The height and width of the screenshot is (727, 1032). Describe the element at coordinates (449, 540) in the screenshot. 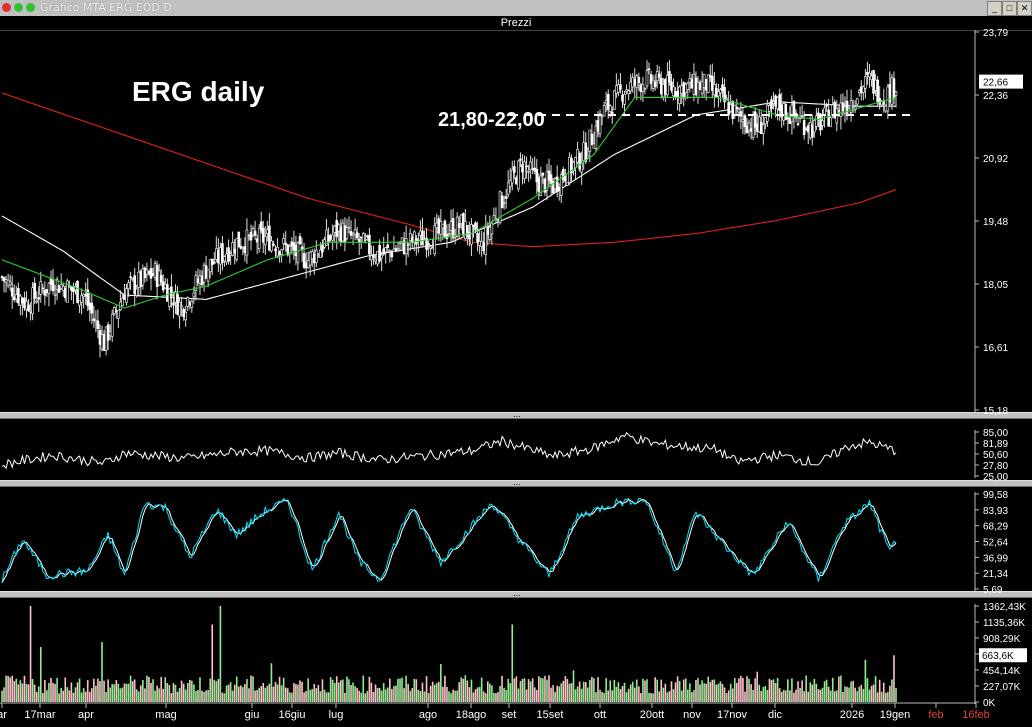

I see `stochastic-k-line` at that location.